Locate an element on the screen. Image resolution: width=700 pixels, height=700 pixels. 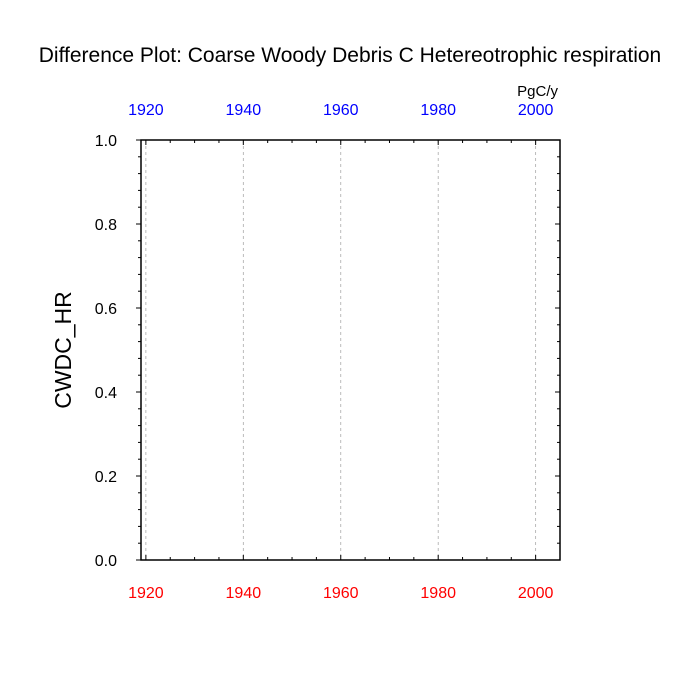
y-tick-label: 0.8 is located at coordinates (106, 225).